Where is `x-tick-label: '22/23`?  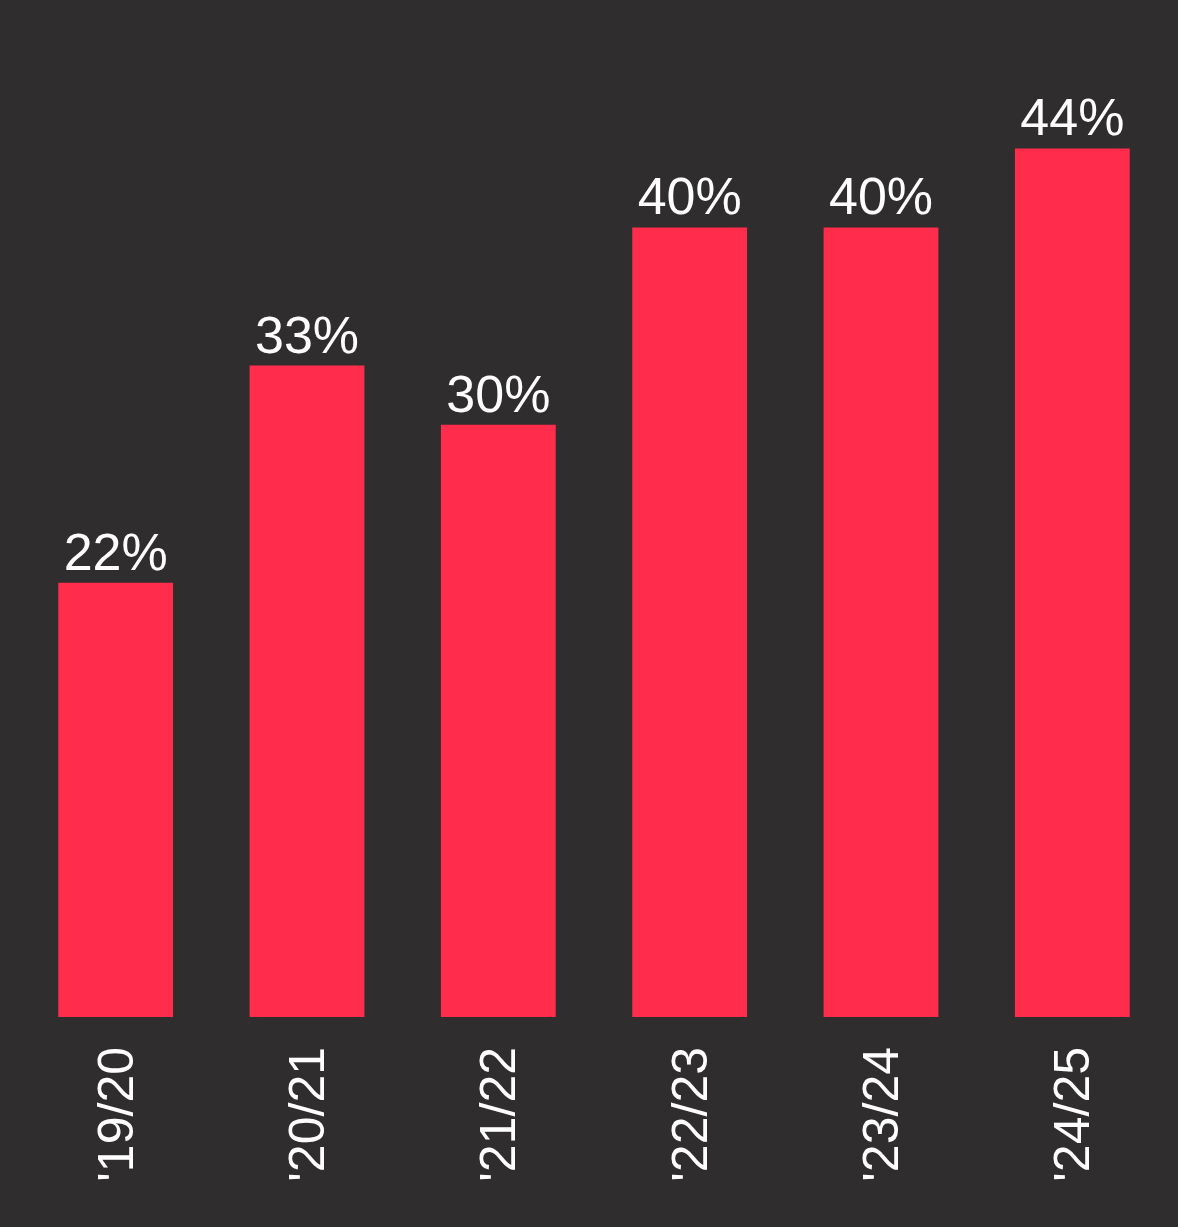 x-tick-label: '22/23 is located at coordinates (689, 1114).